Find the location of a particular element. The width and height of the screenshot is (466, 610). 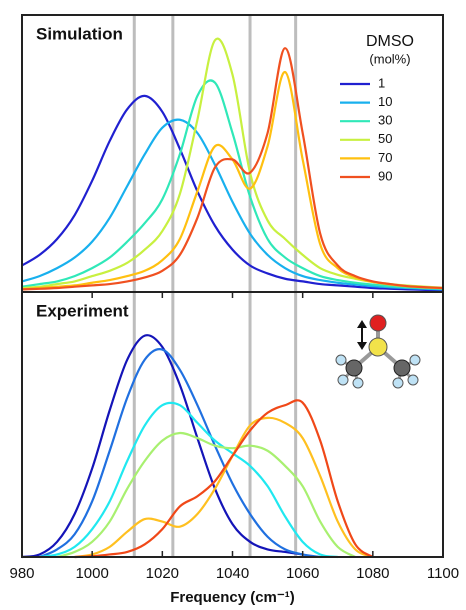

spectrum-line is located at coordinates (206, 495).